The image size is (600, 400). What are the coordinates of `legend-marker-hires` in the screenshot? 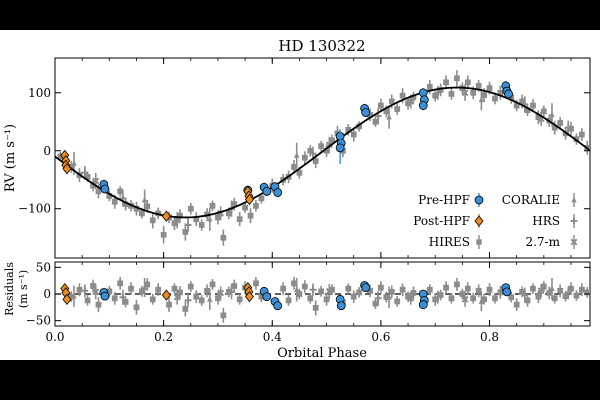 It's located at (479, 242).